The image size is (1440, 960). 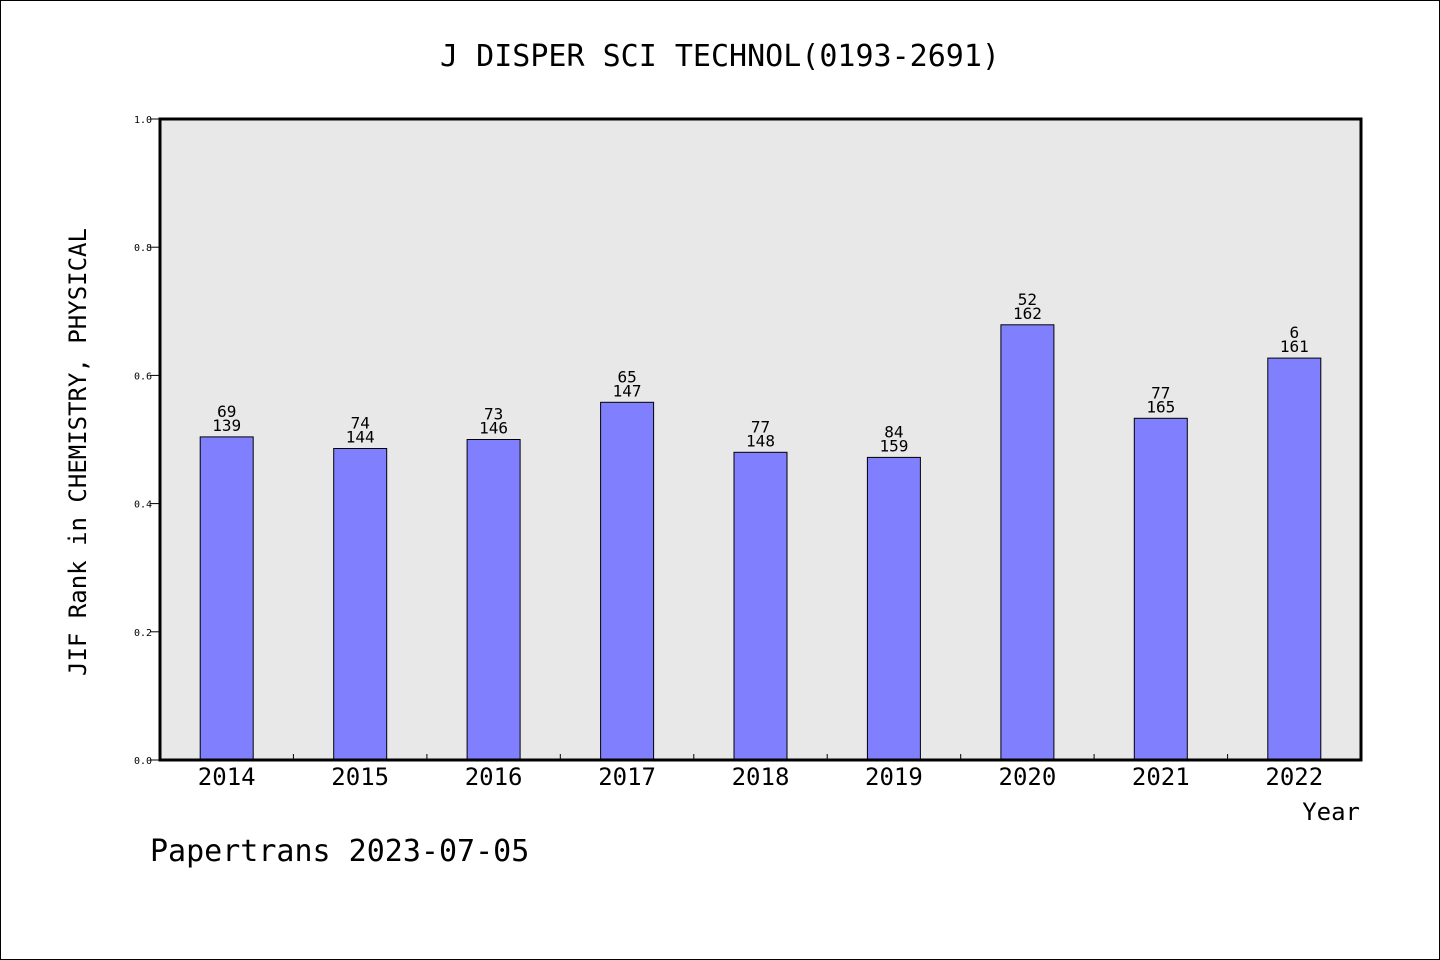 What do you see at coordinates (627, 390) in the screenshot?
I see `total-label-2017: 147` at bounding box center [627, 390].